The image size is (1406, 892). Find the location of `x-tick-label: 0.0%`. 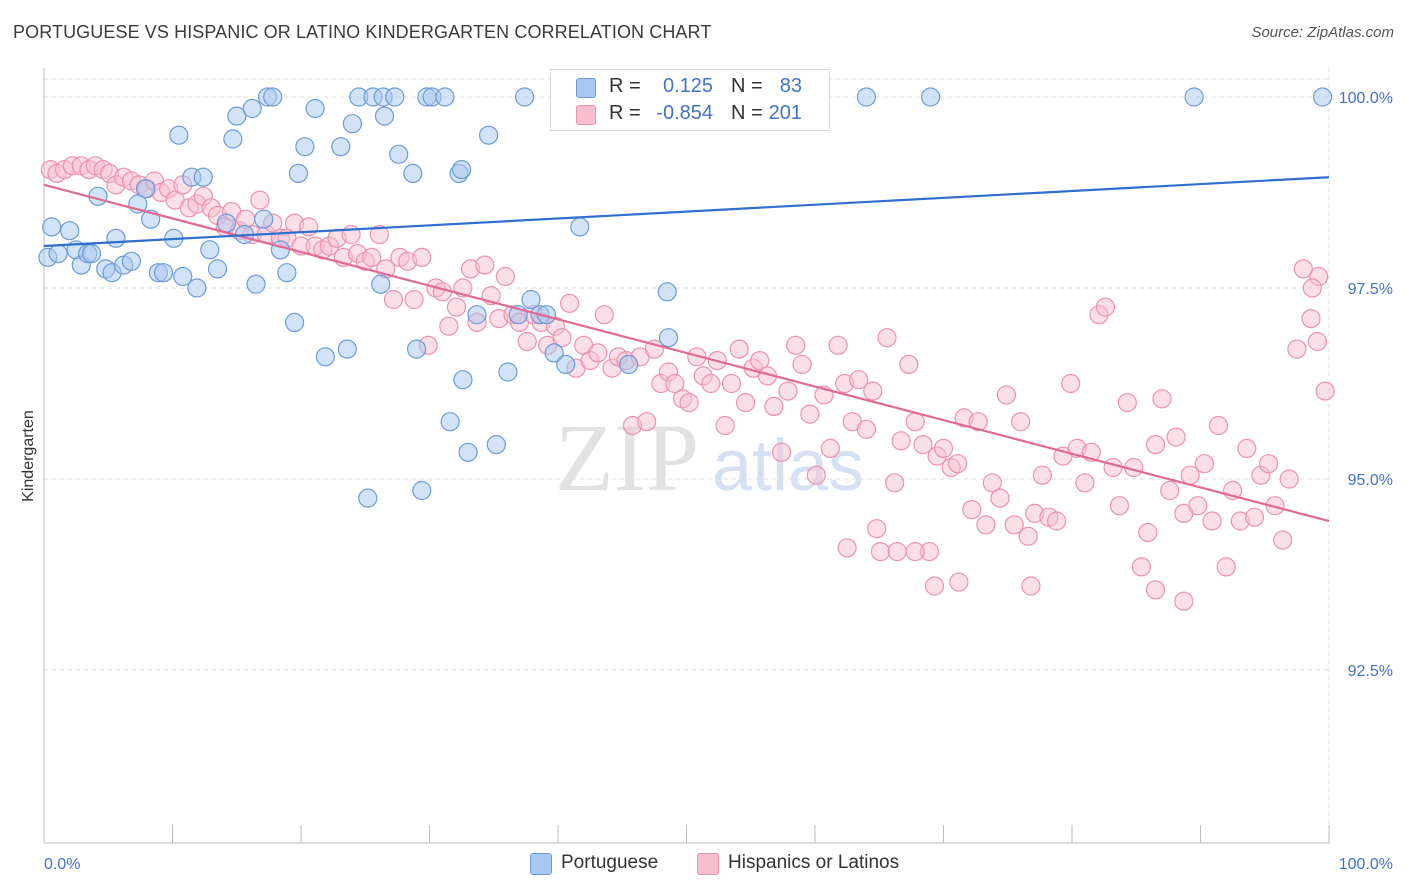

x-tick-label: 0.0% is located at coordinates (62, 864).